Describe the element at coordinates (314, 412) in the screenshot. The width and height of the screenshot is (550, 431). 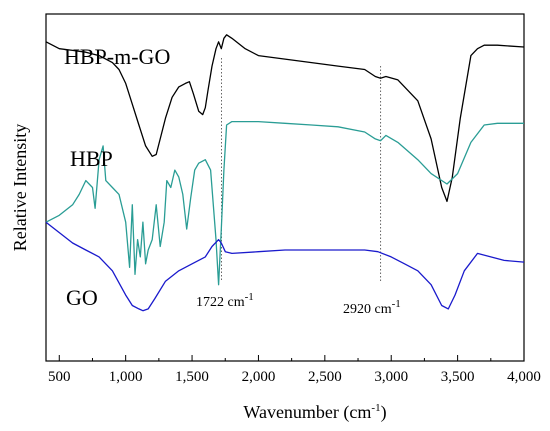
I see `x-axis-label: Wavenumber (cm-1)` at that location.